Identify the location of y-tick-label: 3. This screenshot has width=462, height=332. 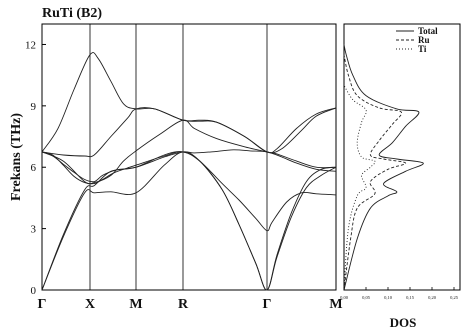
(34, 230).